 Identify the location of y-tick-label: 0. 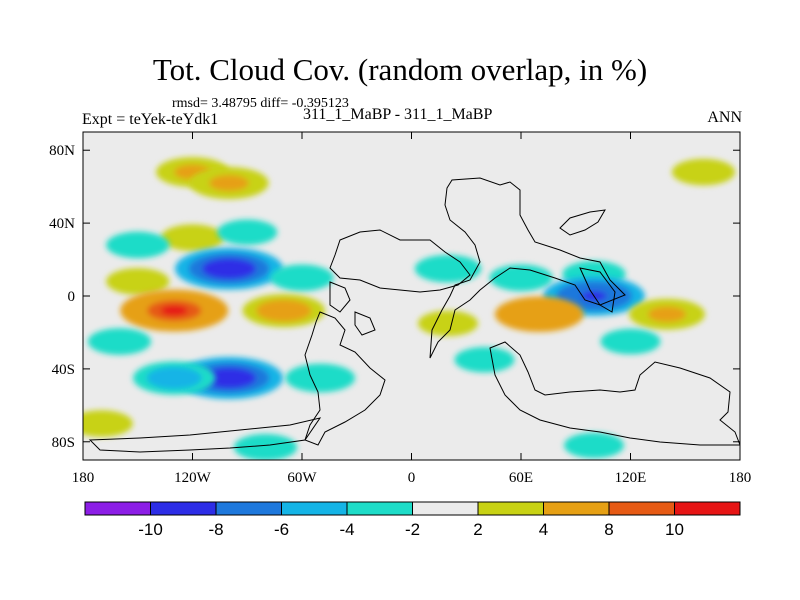
(72, 297).